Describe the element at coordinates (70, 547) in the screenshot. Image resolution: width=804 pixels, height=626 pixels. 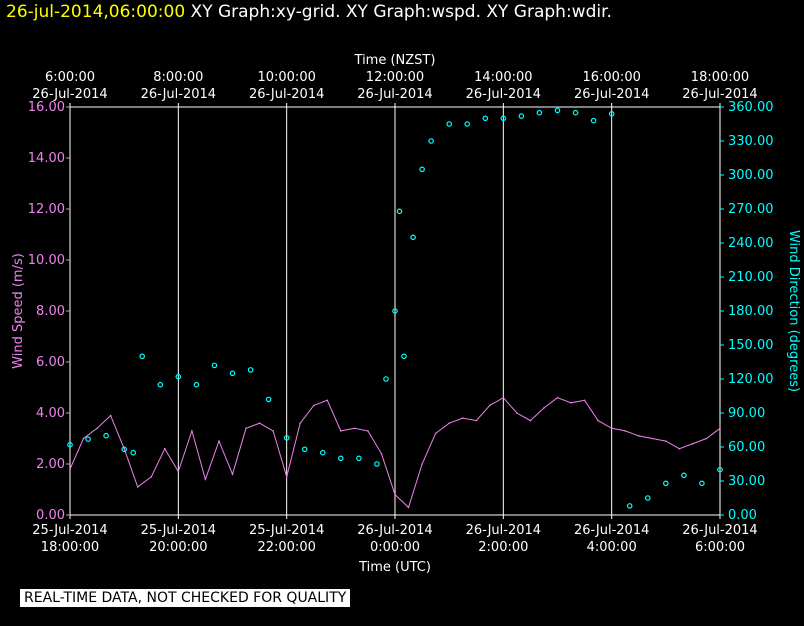
I see `x-tick-label-time: 18:00:00` at that location.